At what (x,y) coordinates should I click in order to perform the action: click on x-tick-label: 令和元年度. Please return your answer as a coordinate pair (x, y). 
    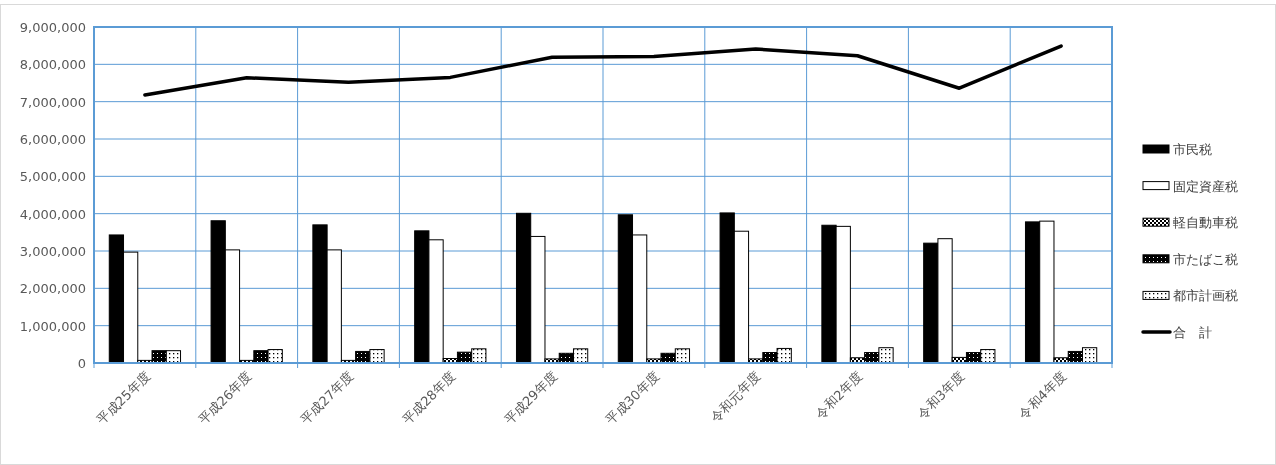
    Looking at the image, I should click on (735, 397).